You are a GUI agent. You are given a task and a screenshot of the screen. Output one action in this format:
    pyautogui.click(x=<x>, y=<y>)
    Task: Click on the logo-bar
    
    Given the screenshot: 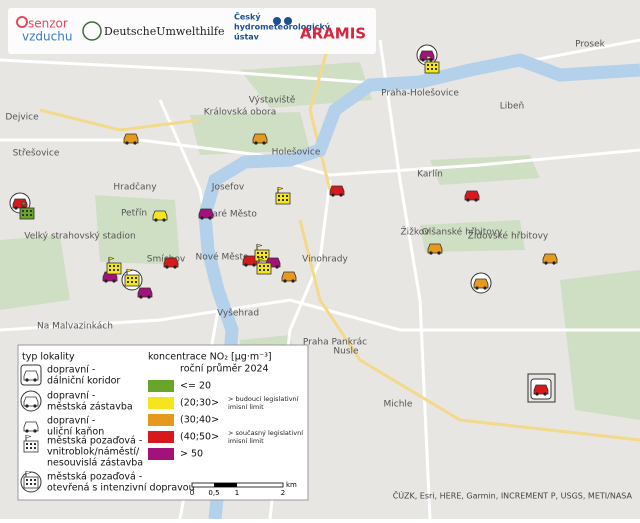 What is the action you would take?
    pyautogui.click(x=192, y=31)
    